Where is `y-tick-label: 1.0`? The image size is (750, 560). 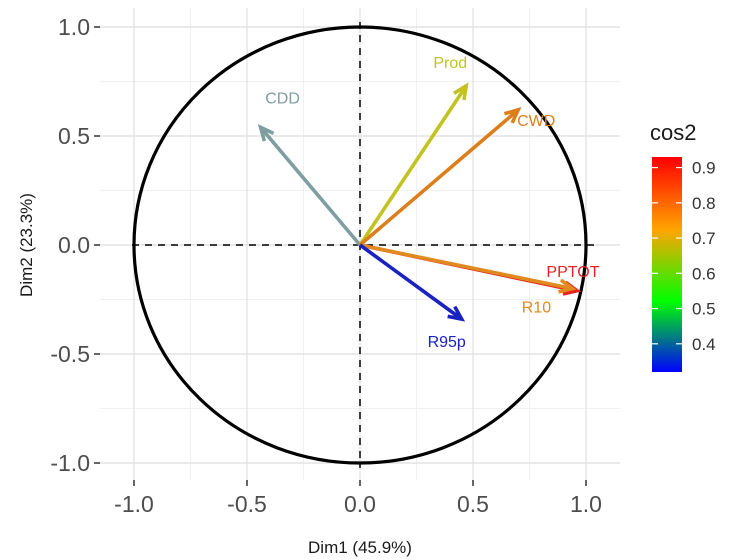
y-tick-label: 1.0 is located at coordinates (74, 27).